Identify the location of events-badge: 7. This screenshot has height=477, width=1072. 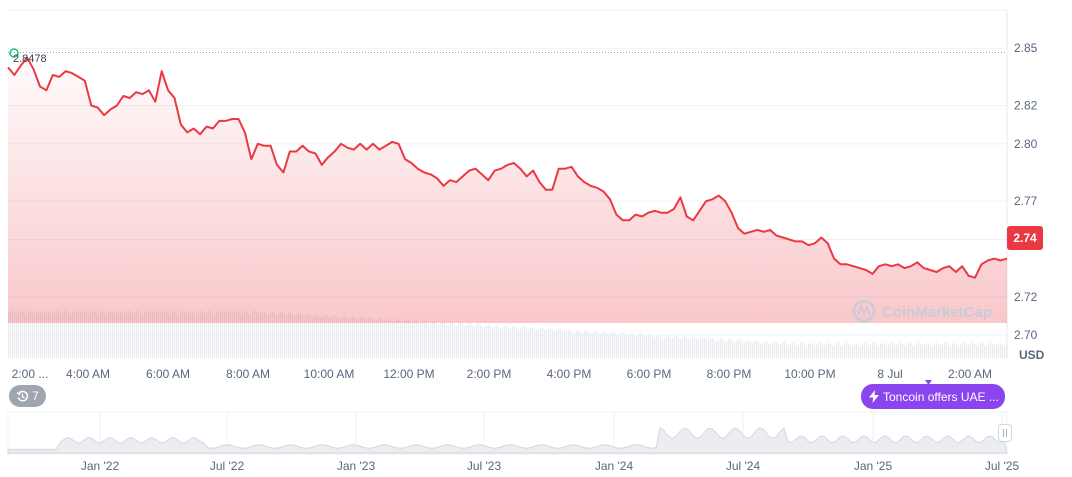
(27, 396).